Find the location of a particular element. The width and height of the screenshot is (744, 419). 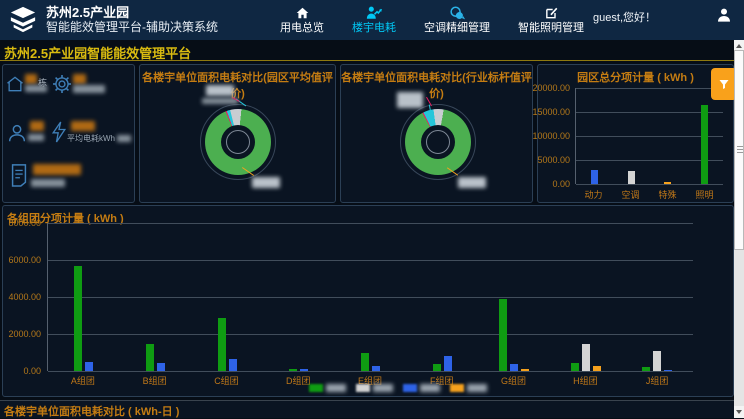

park-metering-yaxis: 20000.00 15000.00 10000.00 5000.00 0.00 is located at coordinates (553, 136).